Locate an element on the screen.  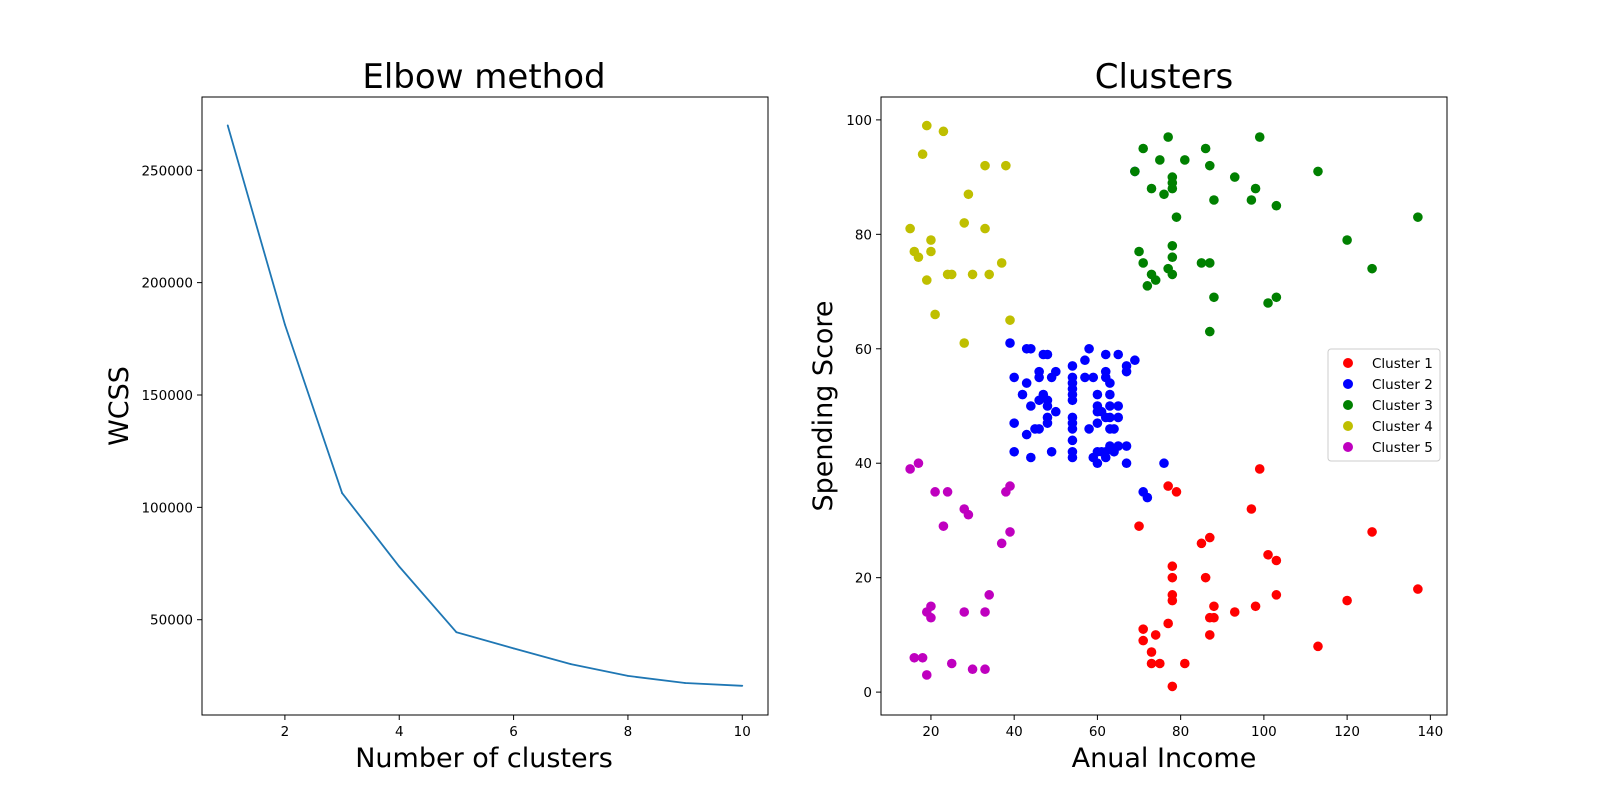
legend-label: Cluster 5 is located at coordinates (1402, 448).